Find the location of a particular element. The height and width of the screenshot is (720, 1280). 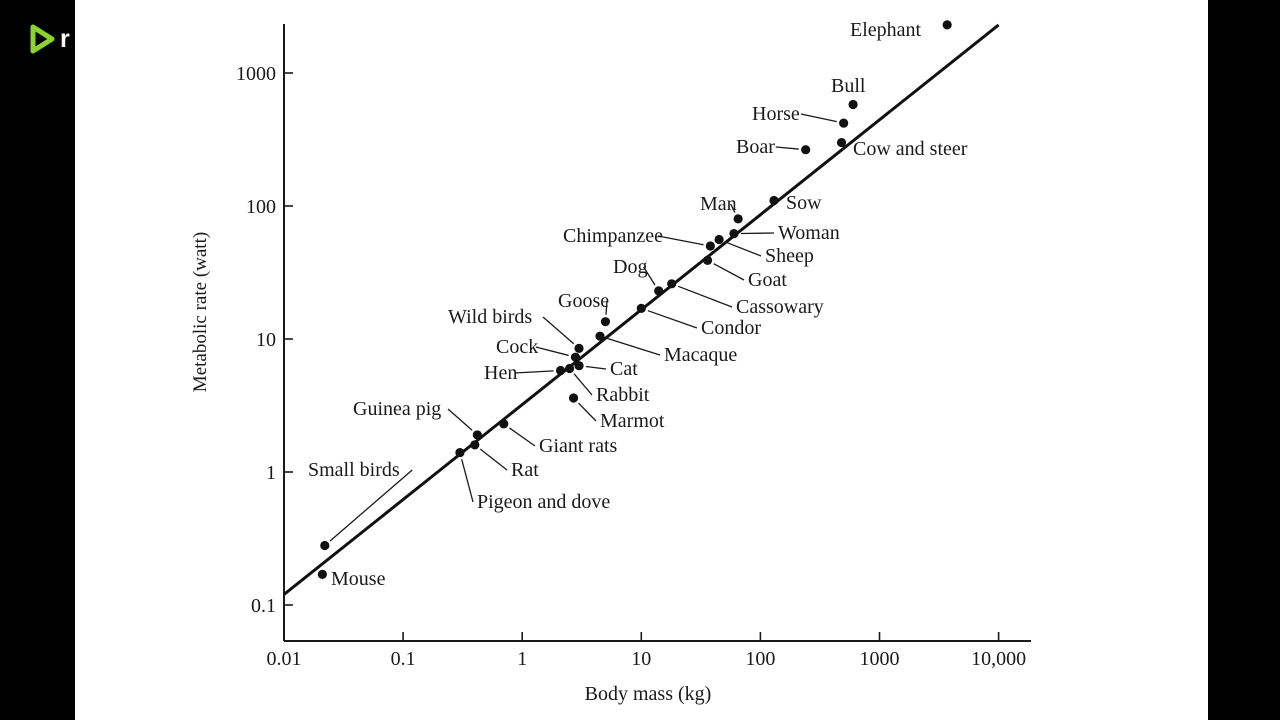

y-tick-label: 100 is located at coordinates (261, 207).